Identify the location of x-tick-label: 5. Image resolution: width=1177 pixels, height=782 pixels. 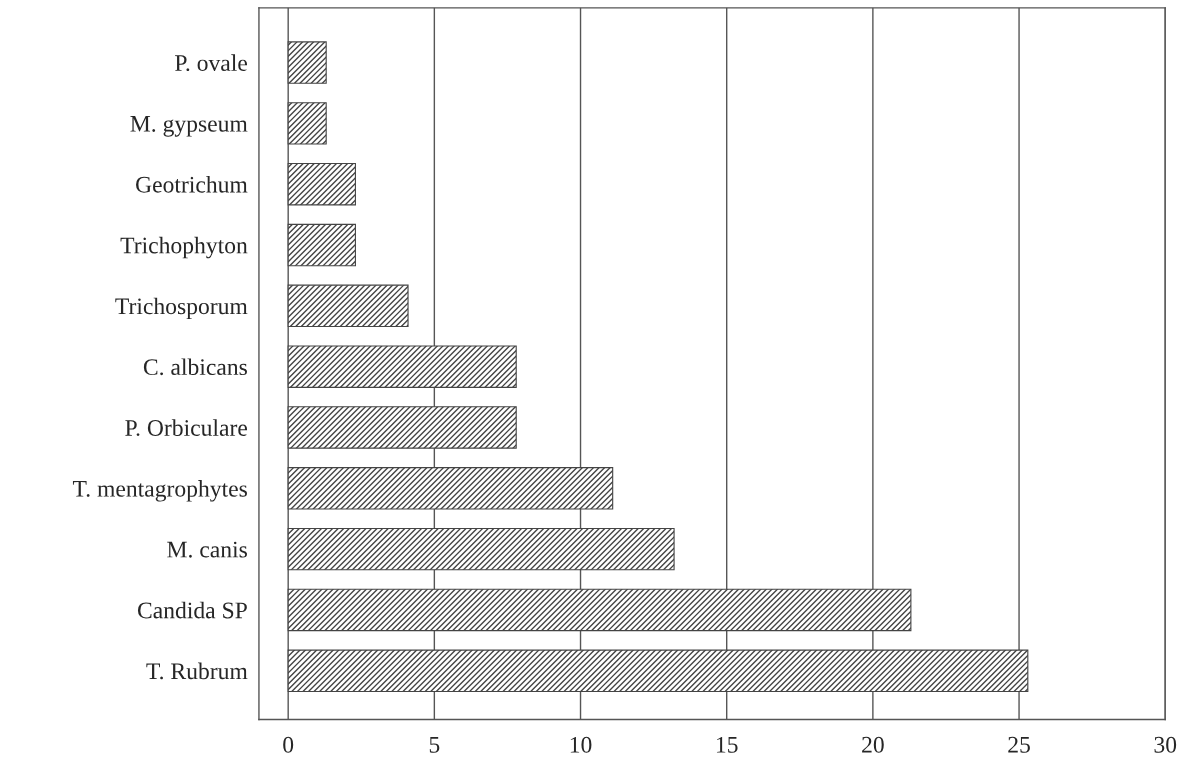
(434, 745).